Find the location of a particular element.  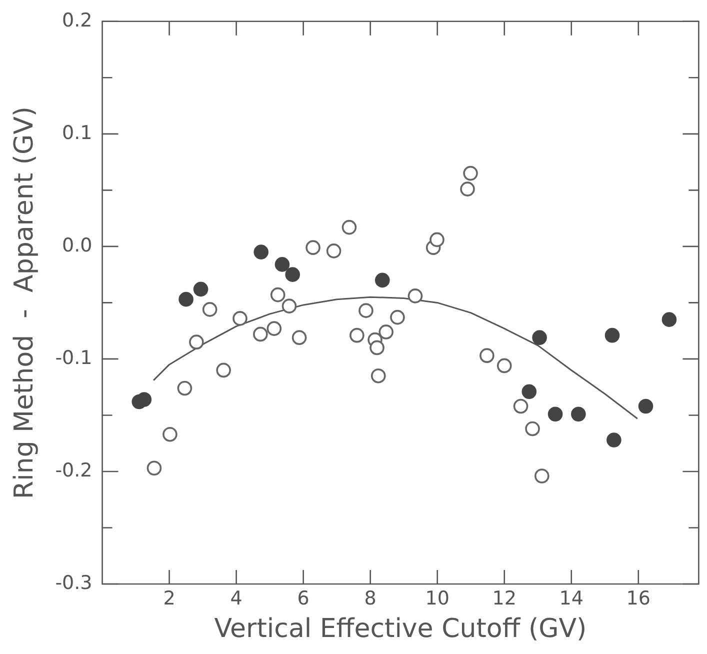

y-tick-label: 0.2 is located at coordinates (77, 20).